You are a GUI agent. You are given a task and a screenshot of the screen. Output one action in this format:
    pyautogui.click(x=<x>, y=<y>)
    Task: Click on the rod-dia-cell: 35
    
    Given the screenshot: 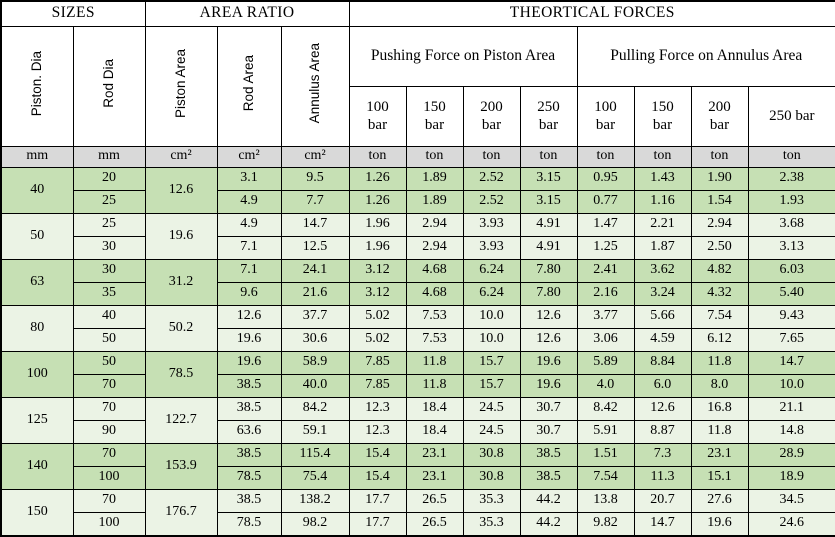 What is the action you would take?
    pyautogui.click(x=109, y=293)
    